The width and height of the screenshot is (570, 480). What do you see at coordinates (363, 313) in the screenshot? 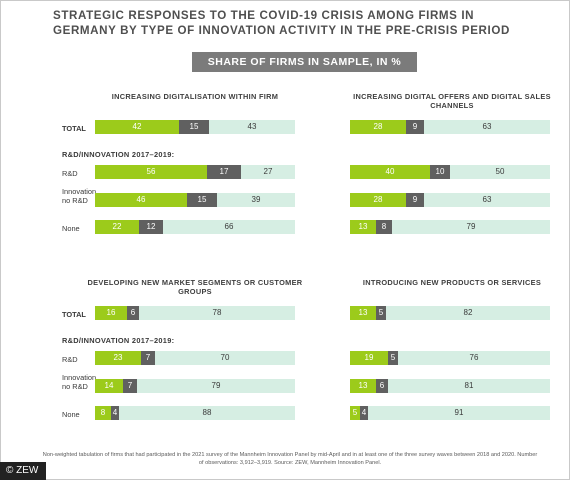
I see `bar-segment-total-green: 13` at bounding box center [363, 313].